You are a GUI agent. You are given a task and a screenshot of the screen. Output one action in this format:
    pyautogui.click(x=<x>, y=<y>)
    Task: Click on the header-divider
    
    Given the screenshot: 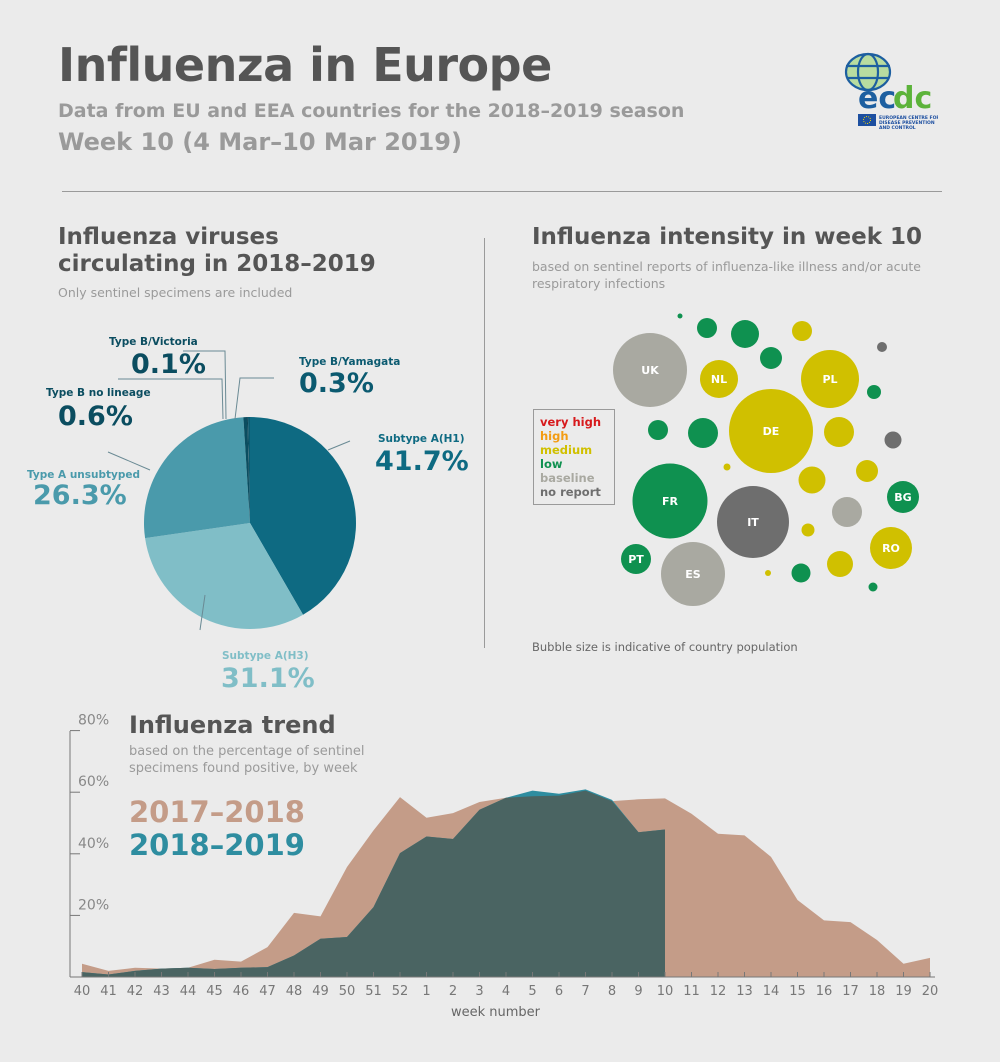 What is the action you would take?
    pyautogui.click(x=502, y=191)
    